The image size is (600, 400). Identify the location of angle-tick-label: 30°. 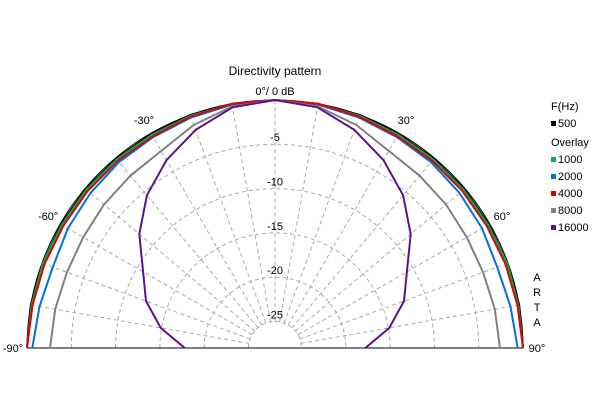
(406, 121).